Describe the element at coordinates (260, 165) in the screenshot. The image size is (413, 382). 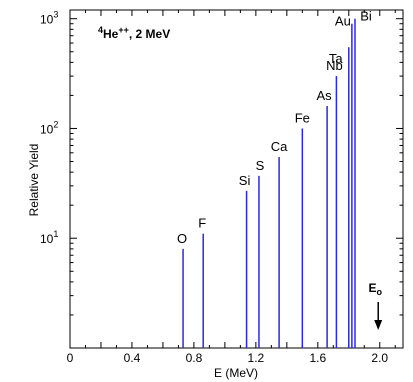
I see `peak-label: S` at that location.